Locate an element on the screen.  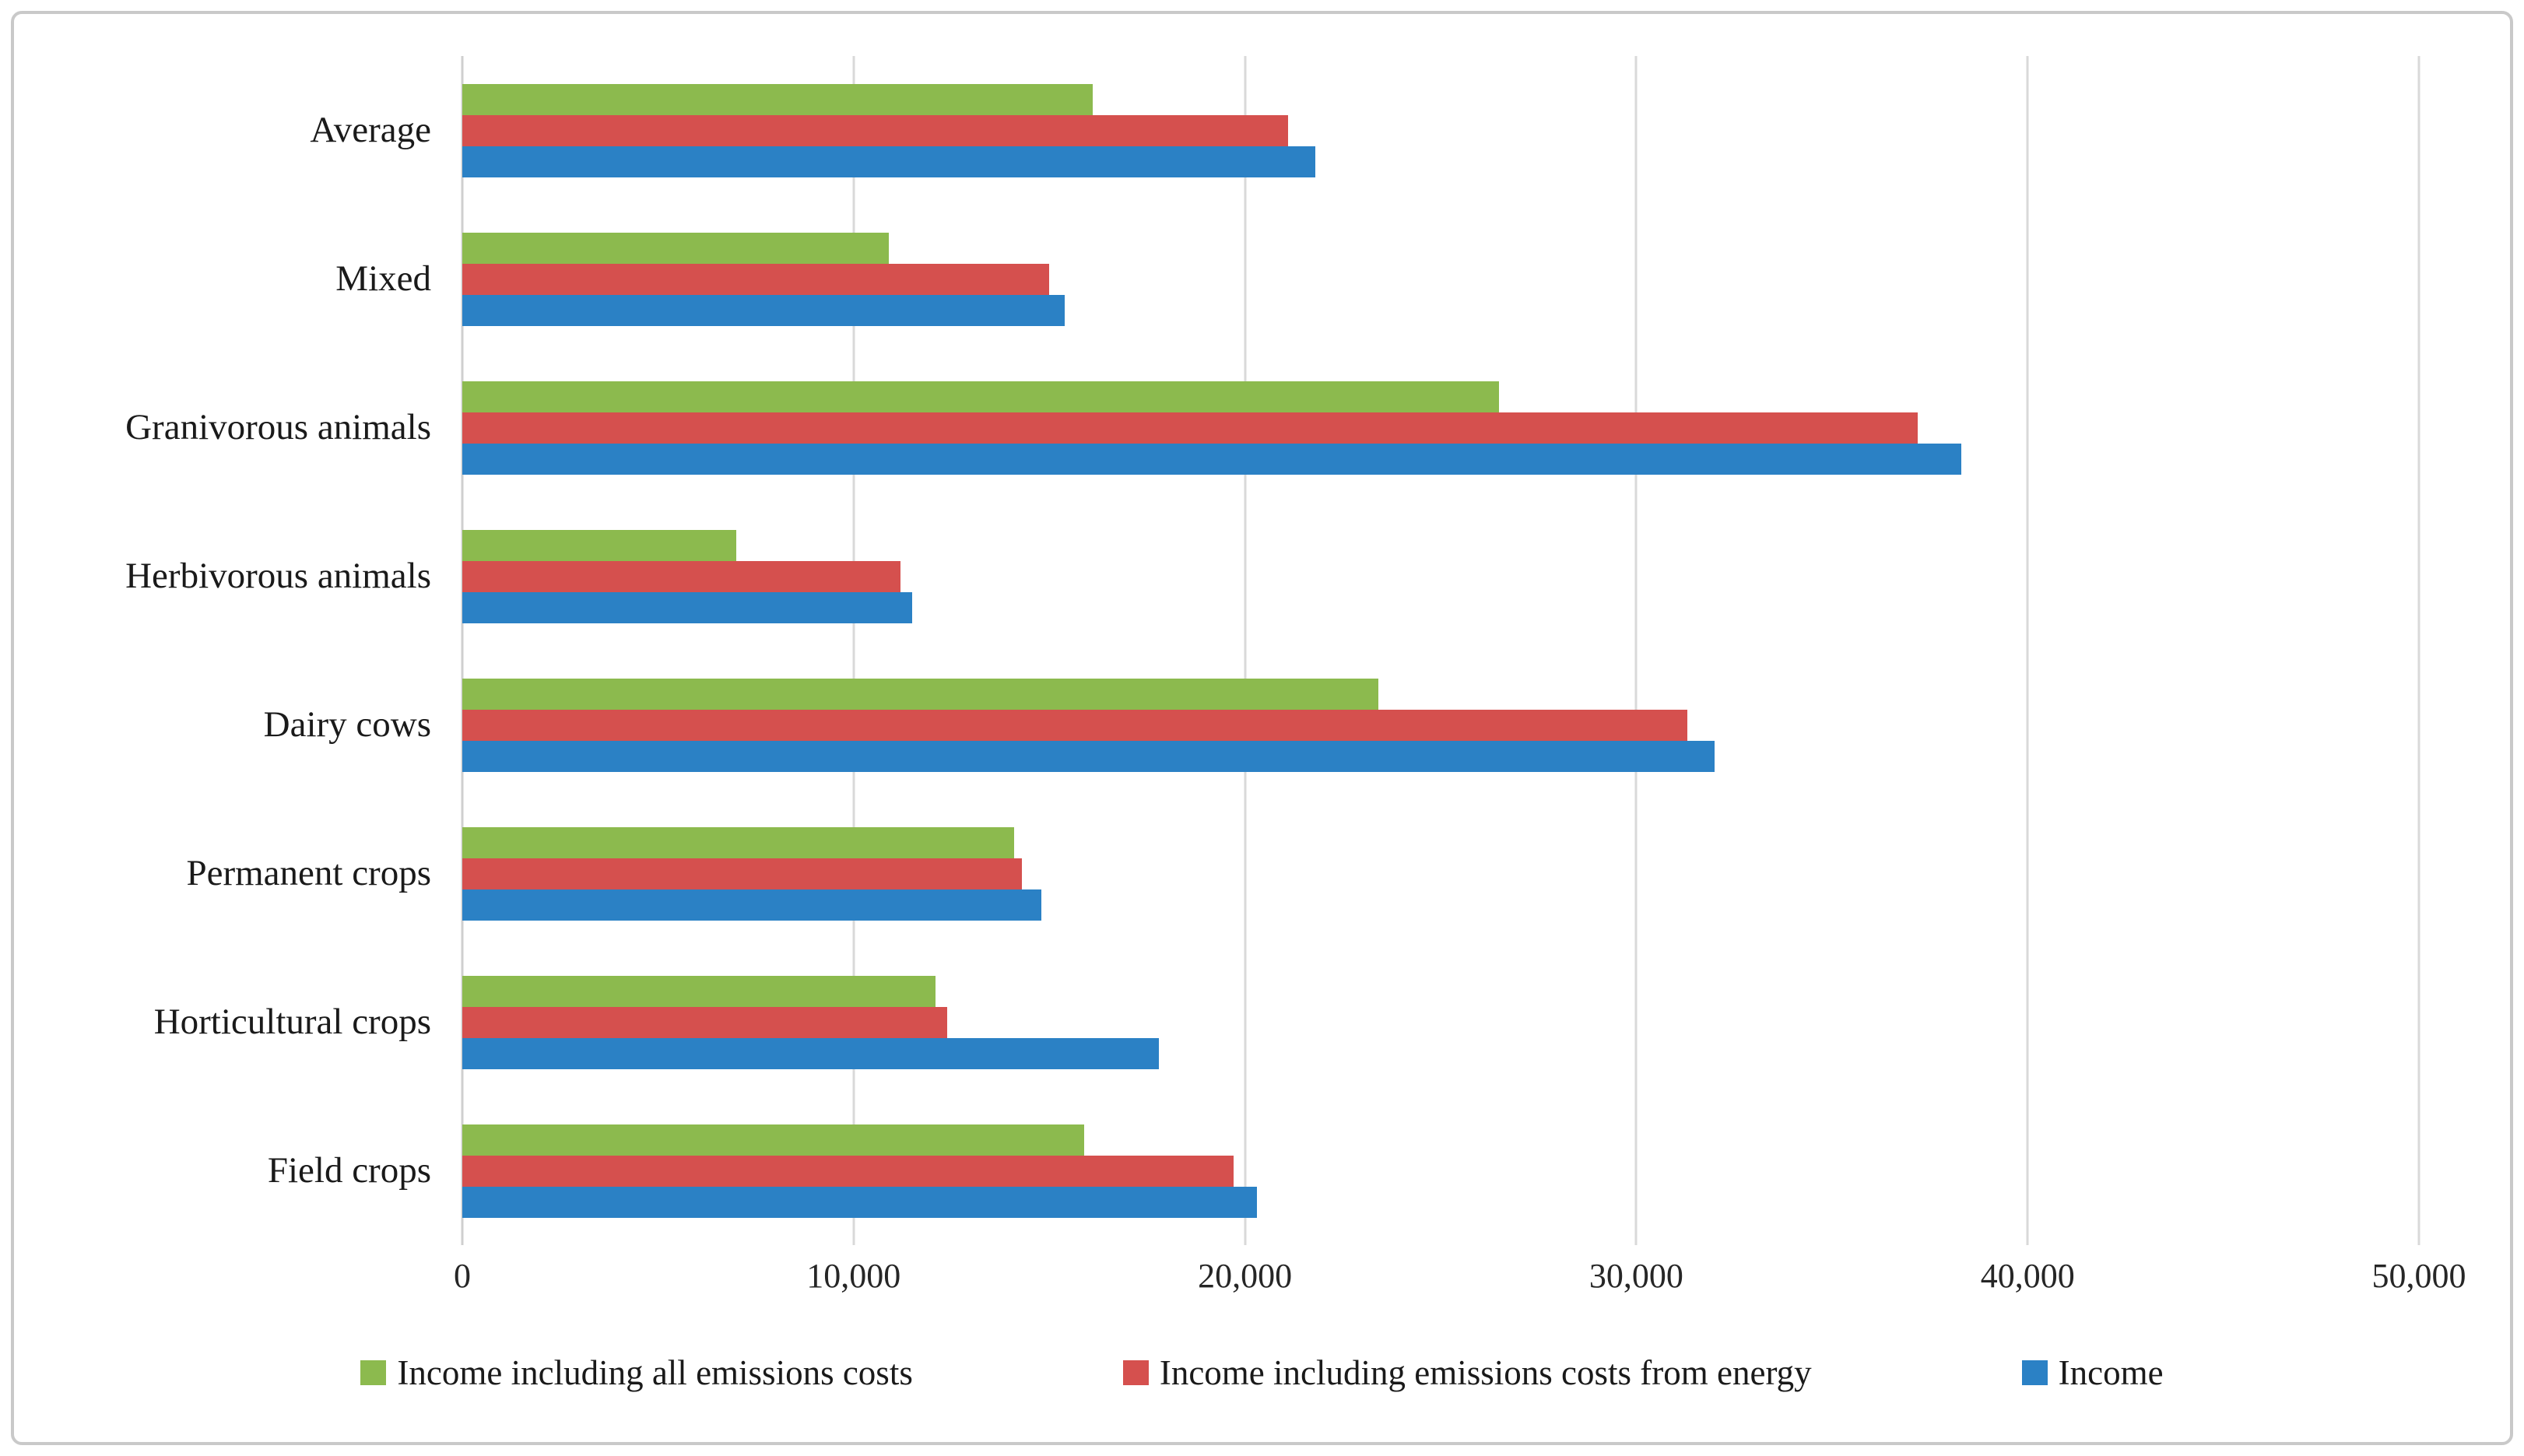
x-tick-label: 10,000 is located at coordinates (853, 1276).